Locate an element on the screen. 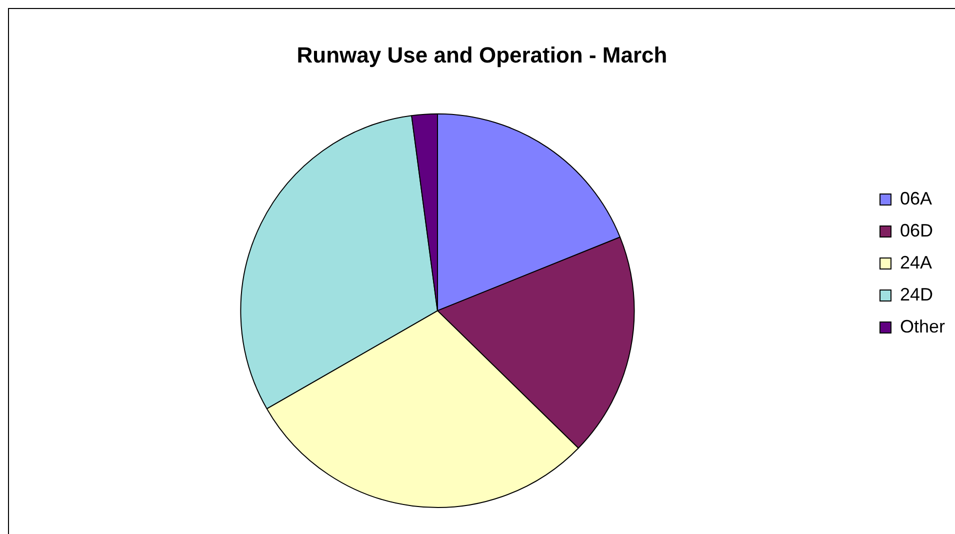 This screenshot has height=534, width=955. legend-label: 24A is located at coordinates (916, 262).